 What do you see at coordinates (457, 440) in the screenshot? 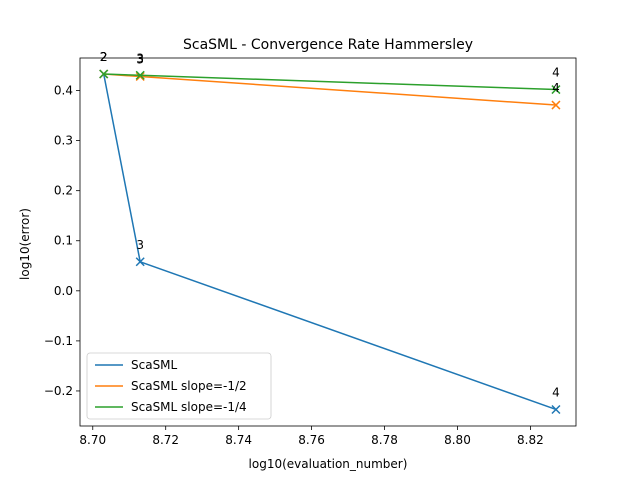
I see `x-tick-label: 8.80` at bounding box center [457, 440].